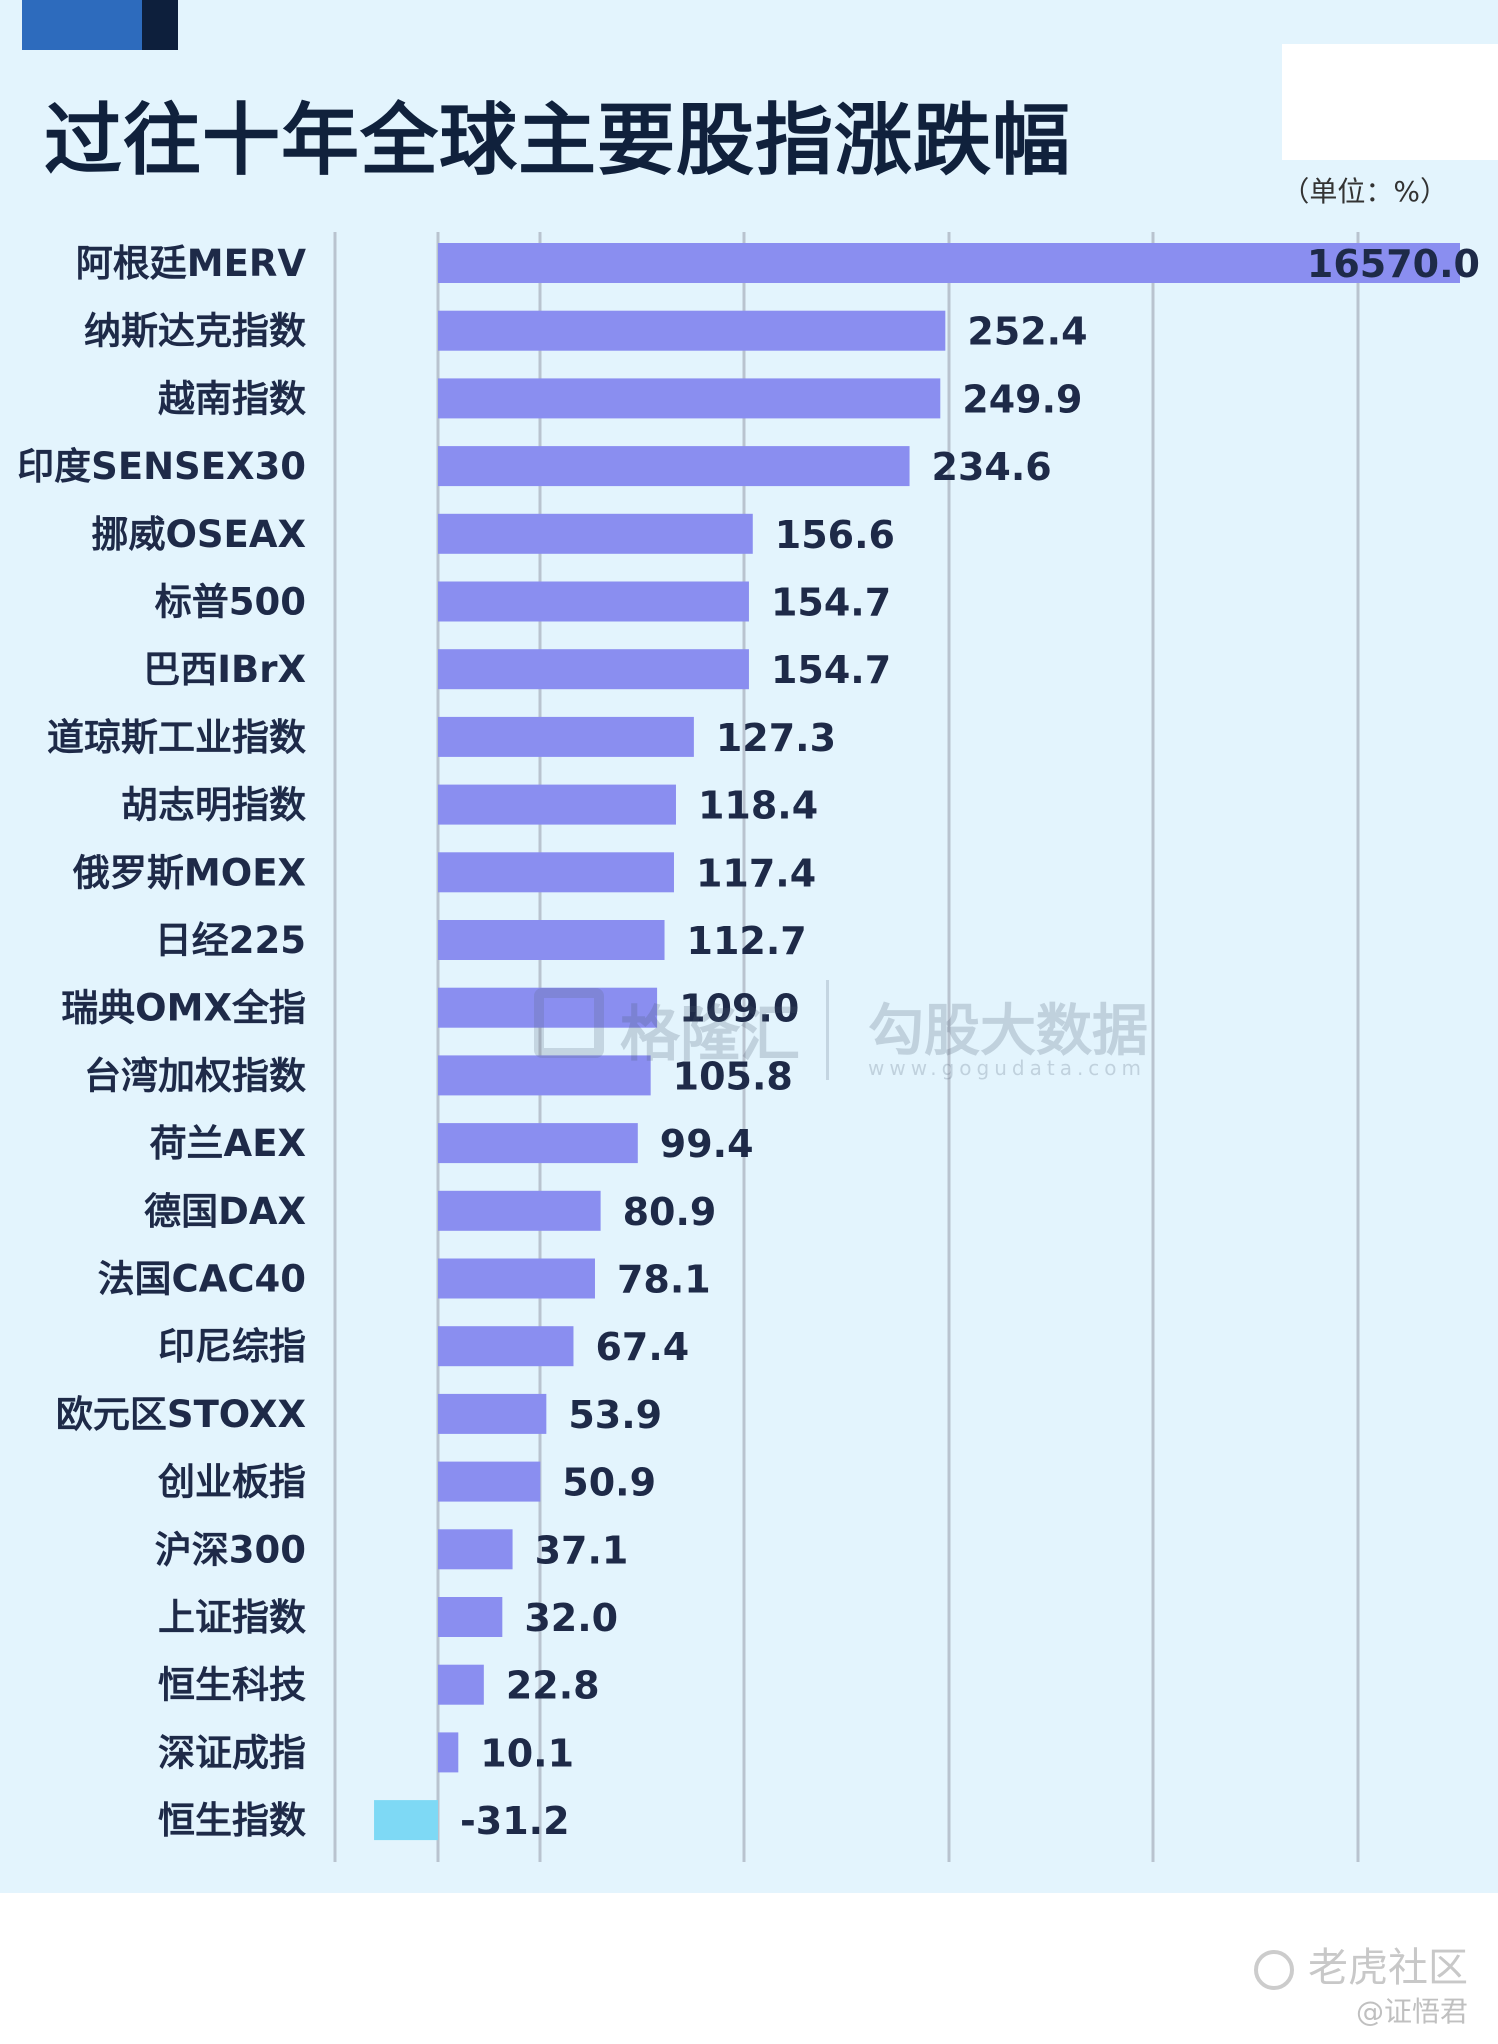 This screenshot has width=1498, height=2044. Describe the element at coordinates (739, 1009) in the screenshot. I see `value-label: 109.0` at that location.